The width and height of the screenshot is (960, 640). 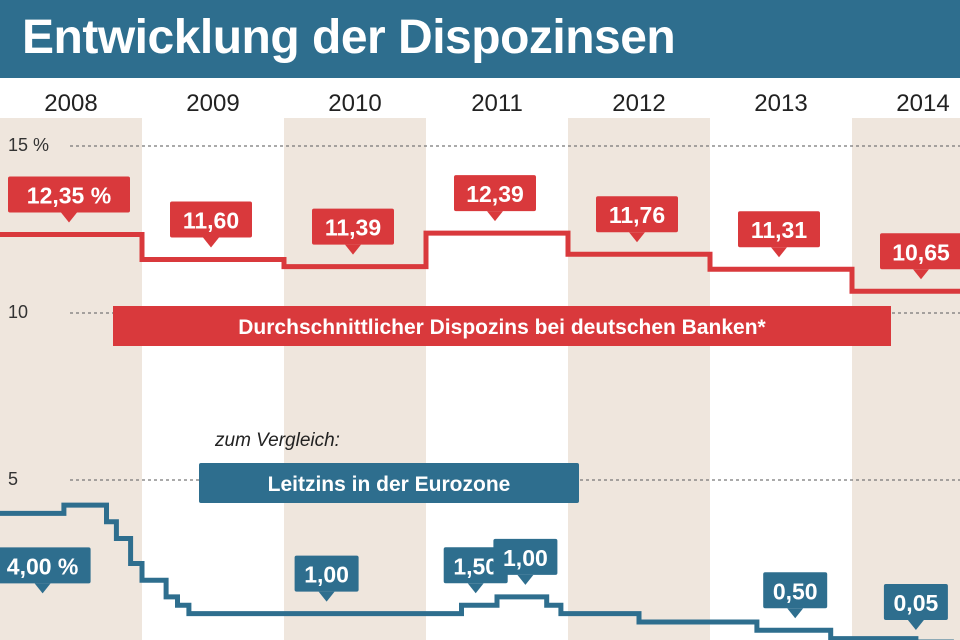 I want to click on chart-title: Entwicklung der Dispozinsen, so click(x=349, y=37).